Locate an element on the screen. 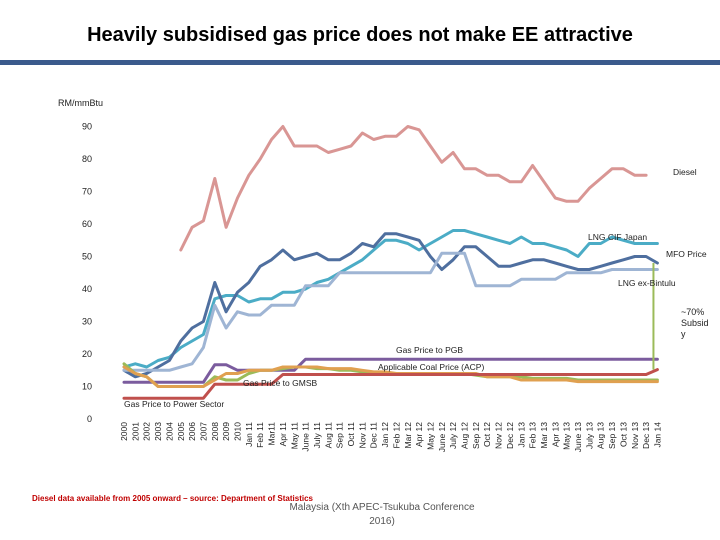 This screenshot has height=540, width=720. x-tick-label: Apr 12 is located at coordinates (419, 434).